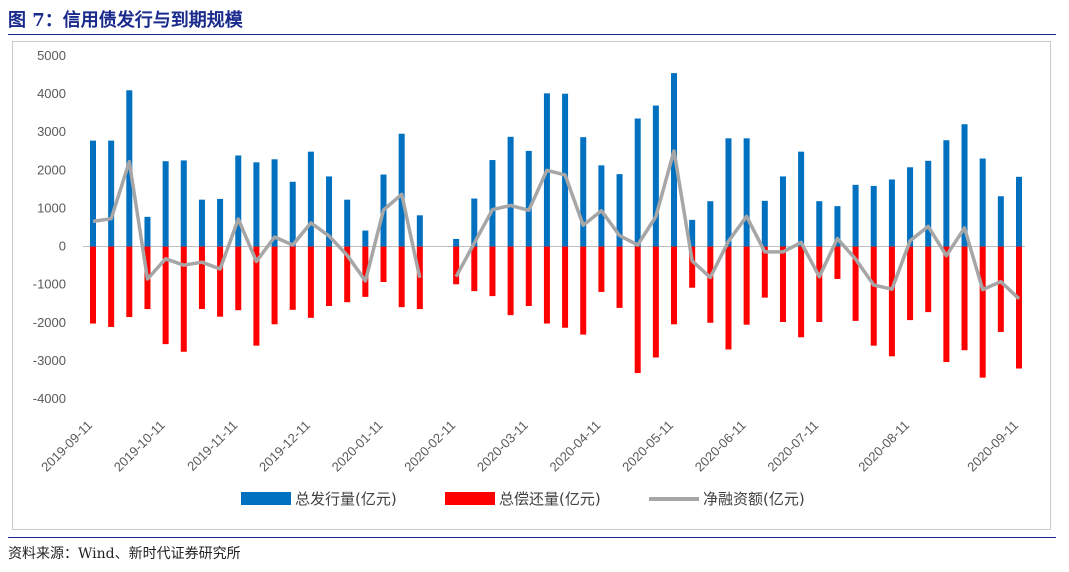 The image size is (1069, 572). I want to click on x-tick-label: 2020-09-11, so click(992, 446).